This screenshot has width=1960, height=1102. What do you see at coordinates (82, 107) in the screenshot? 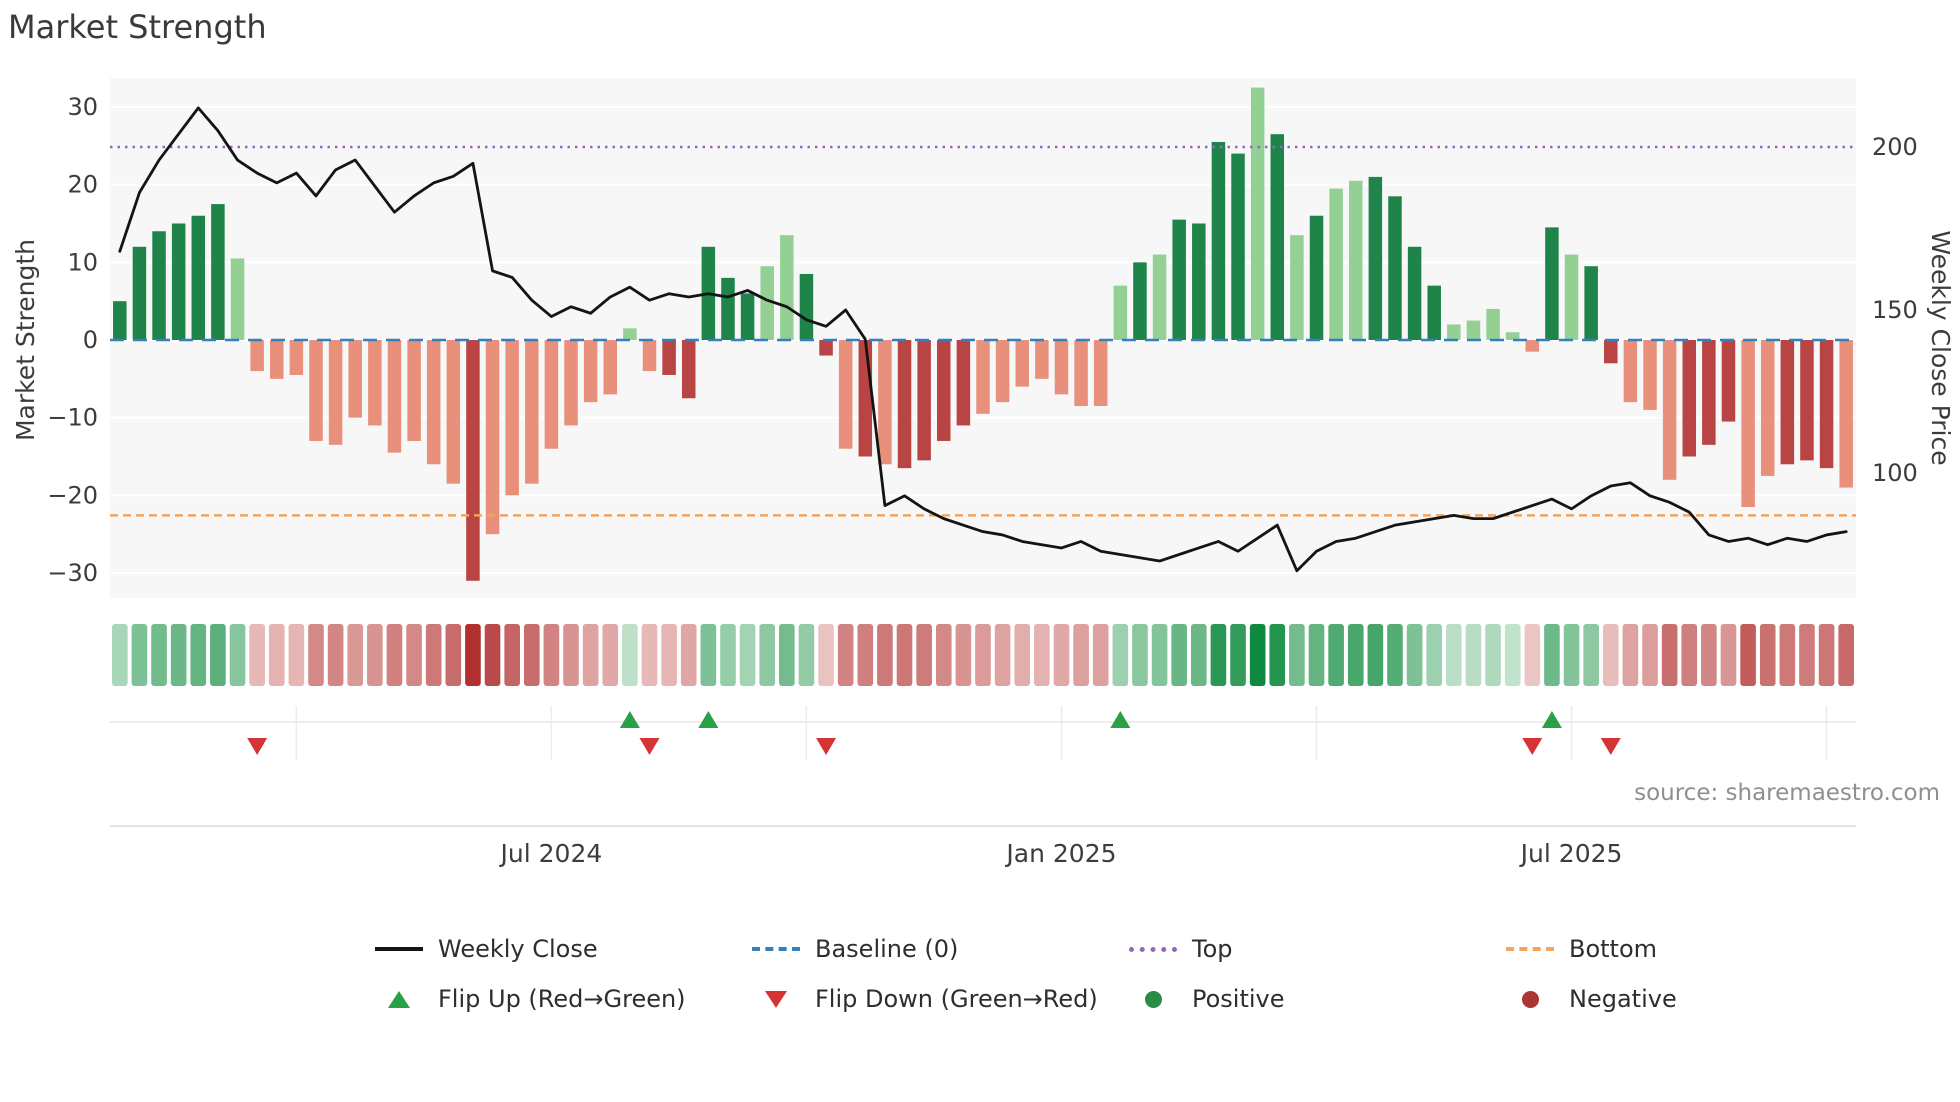
I see `left-axis-tick: 30` at bounding box center [82, 107].